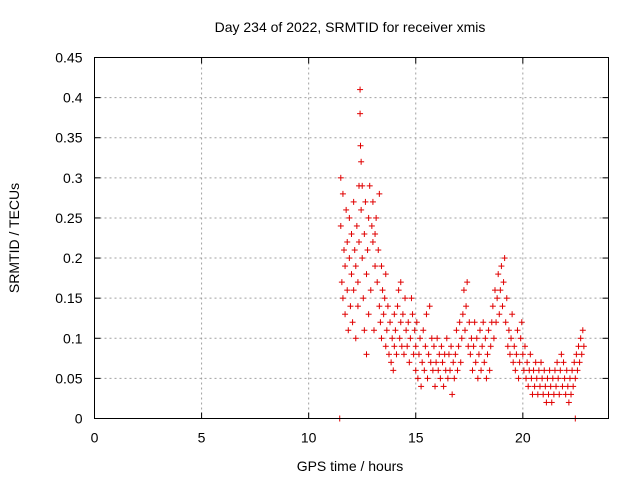  Describe the element at coordinates (202, 438) in the screenshot. I see `x-tick-label: 5` at that location.